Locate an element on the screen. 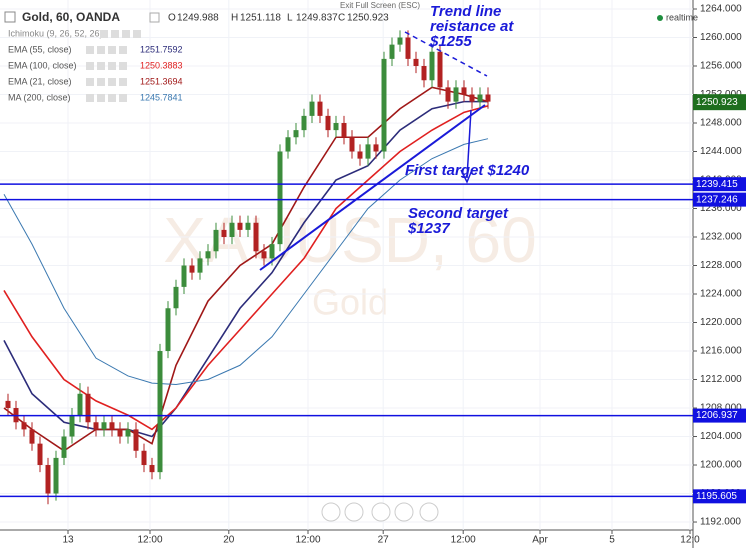  nav is located at coordinates (380, 512).